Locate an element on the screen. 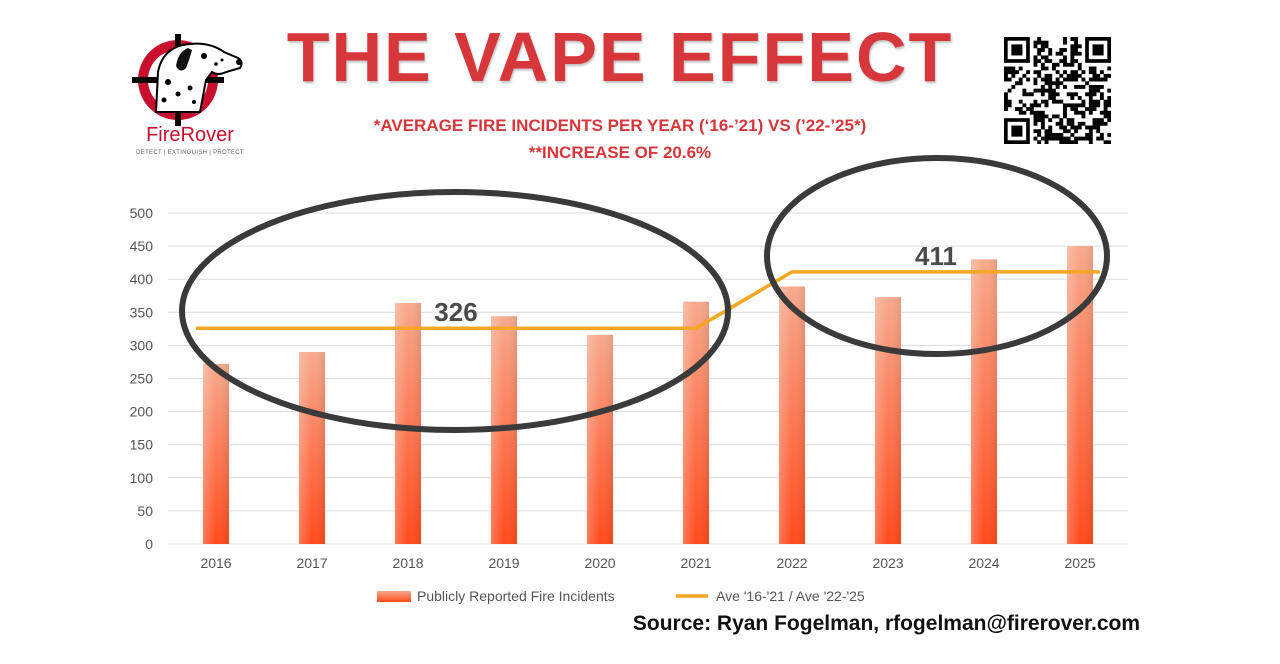 This screenshot has width=1280, height=664. x-tick-label: 2022 is located at coordinates (791, 563).